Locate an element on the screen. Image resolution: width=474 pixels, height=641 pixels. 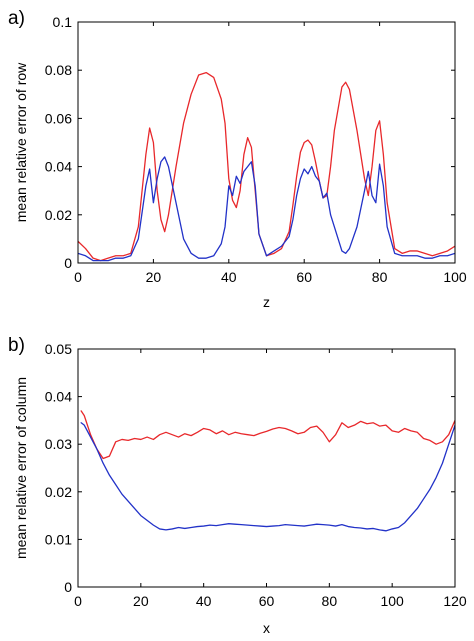
panel-a-series-line-blue is located at coordinates (266, 209).